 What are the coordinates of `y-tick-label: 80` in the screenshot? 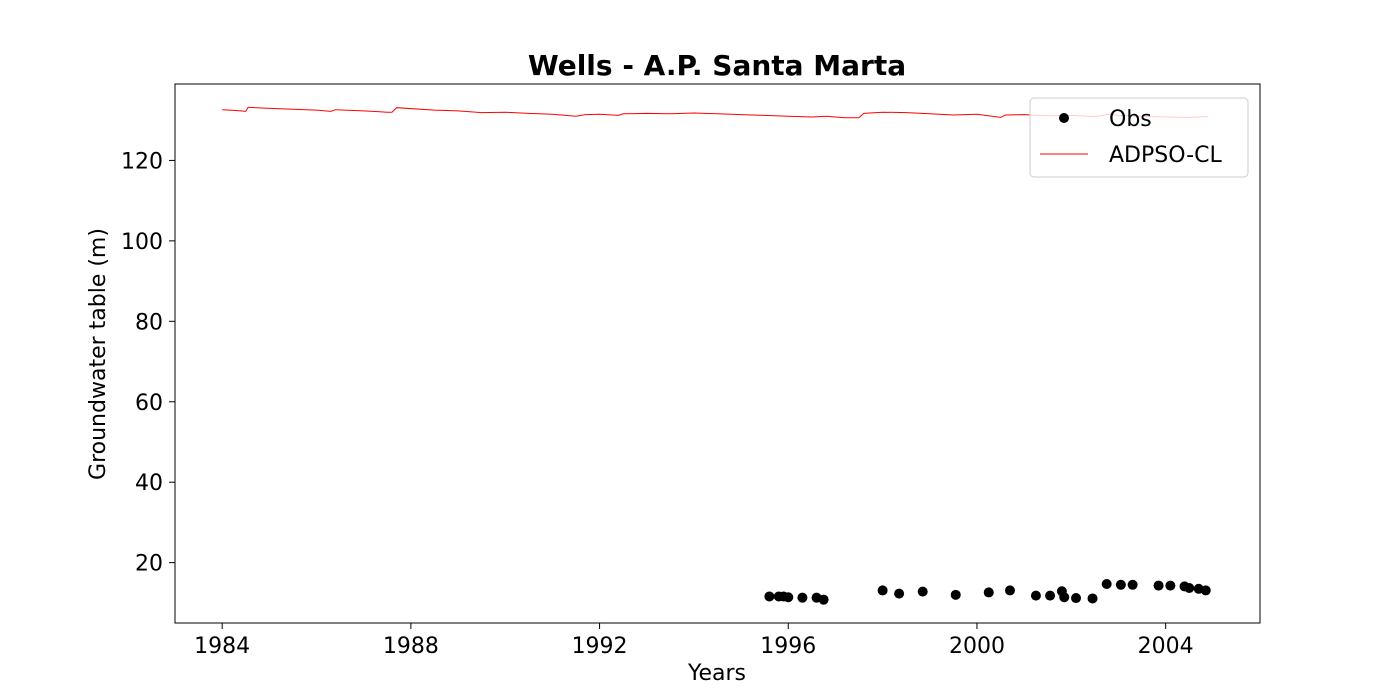 It's located at (149, 322).